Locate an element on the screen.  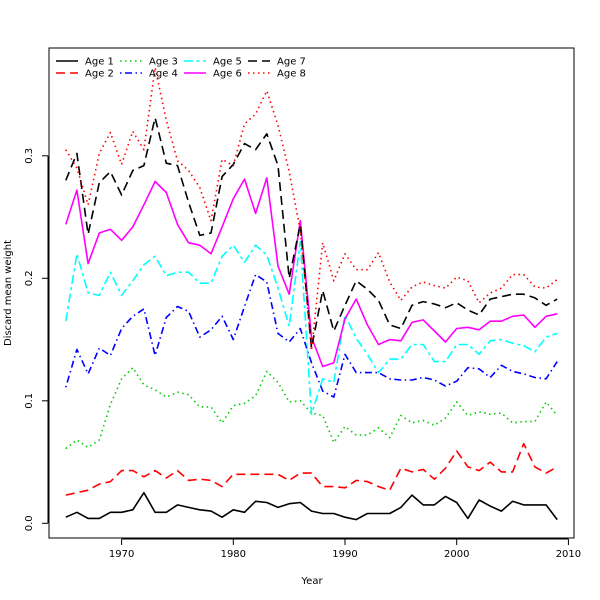
x-axis-label: Year is located at coordinates (311, 581).